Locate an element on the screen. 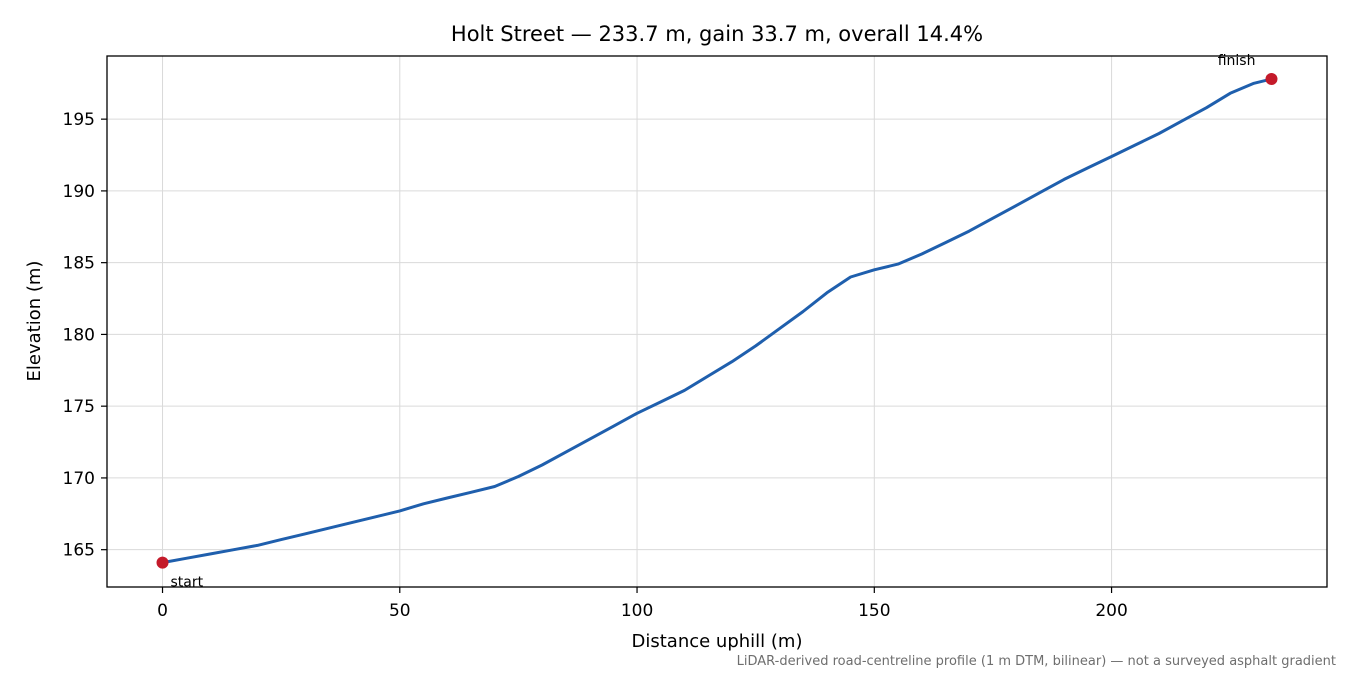 The height and width of the screenshot is (679, 1350). start-label: start is located at coordinates (187, 583).